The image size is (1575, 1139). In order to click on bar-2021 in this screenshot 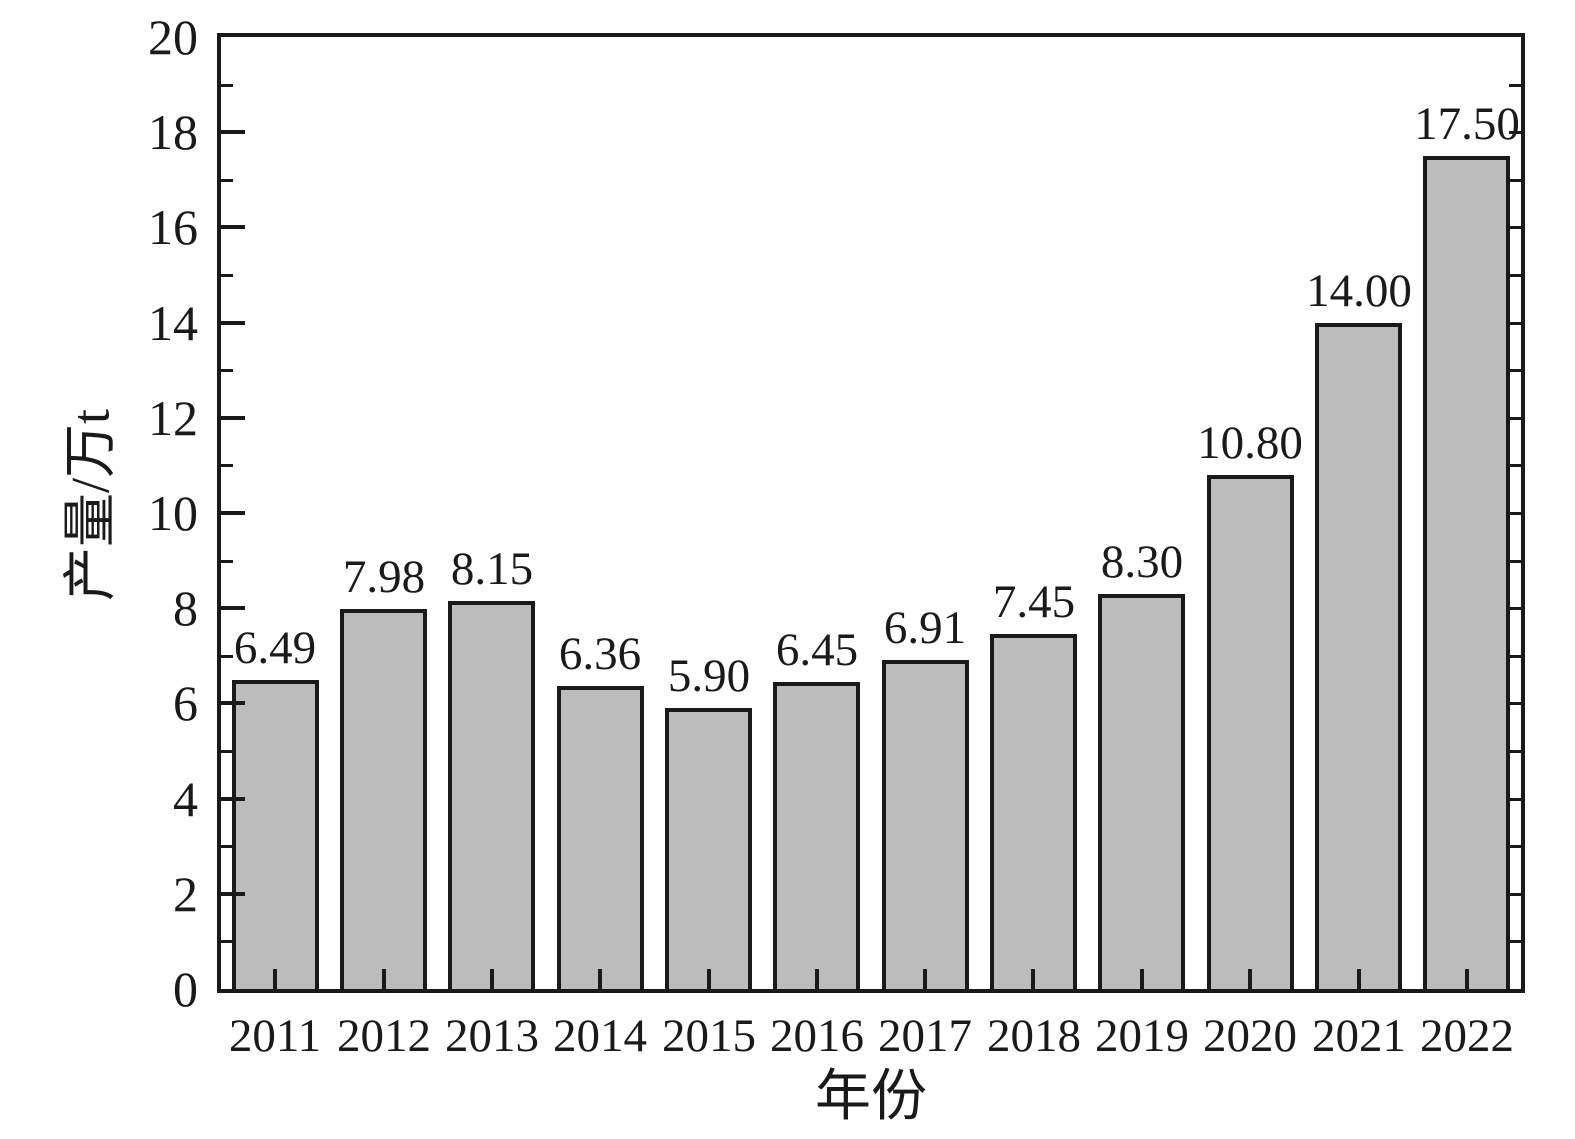, I will do `click(1358, 656)`.